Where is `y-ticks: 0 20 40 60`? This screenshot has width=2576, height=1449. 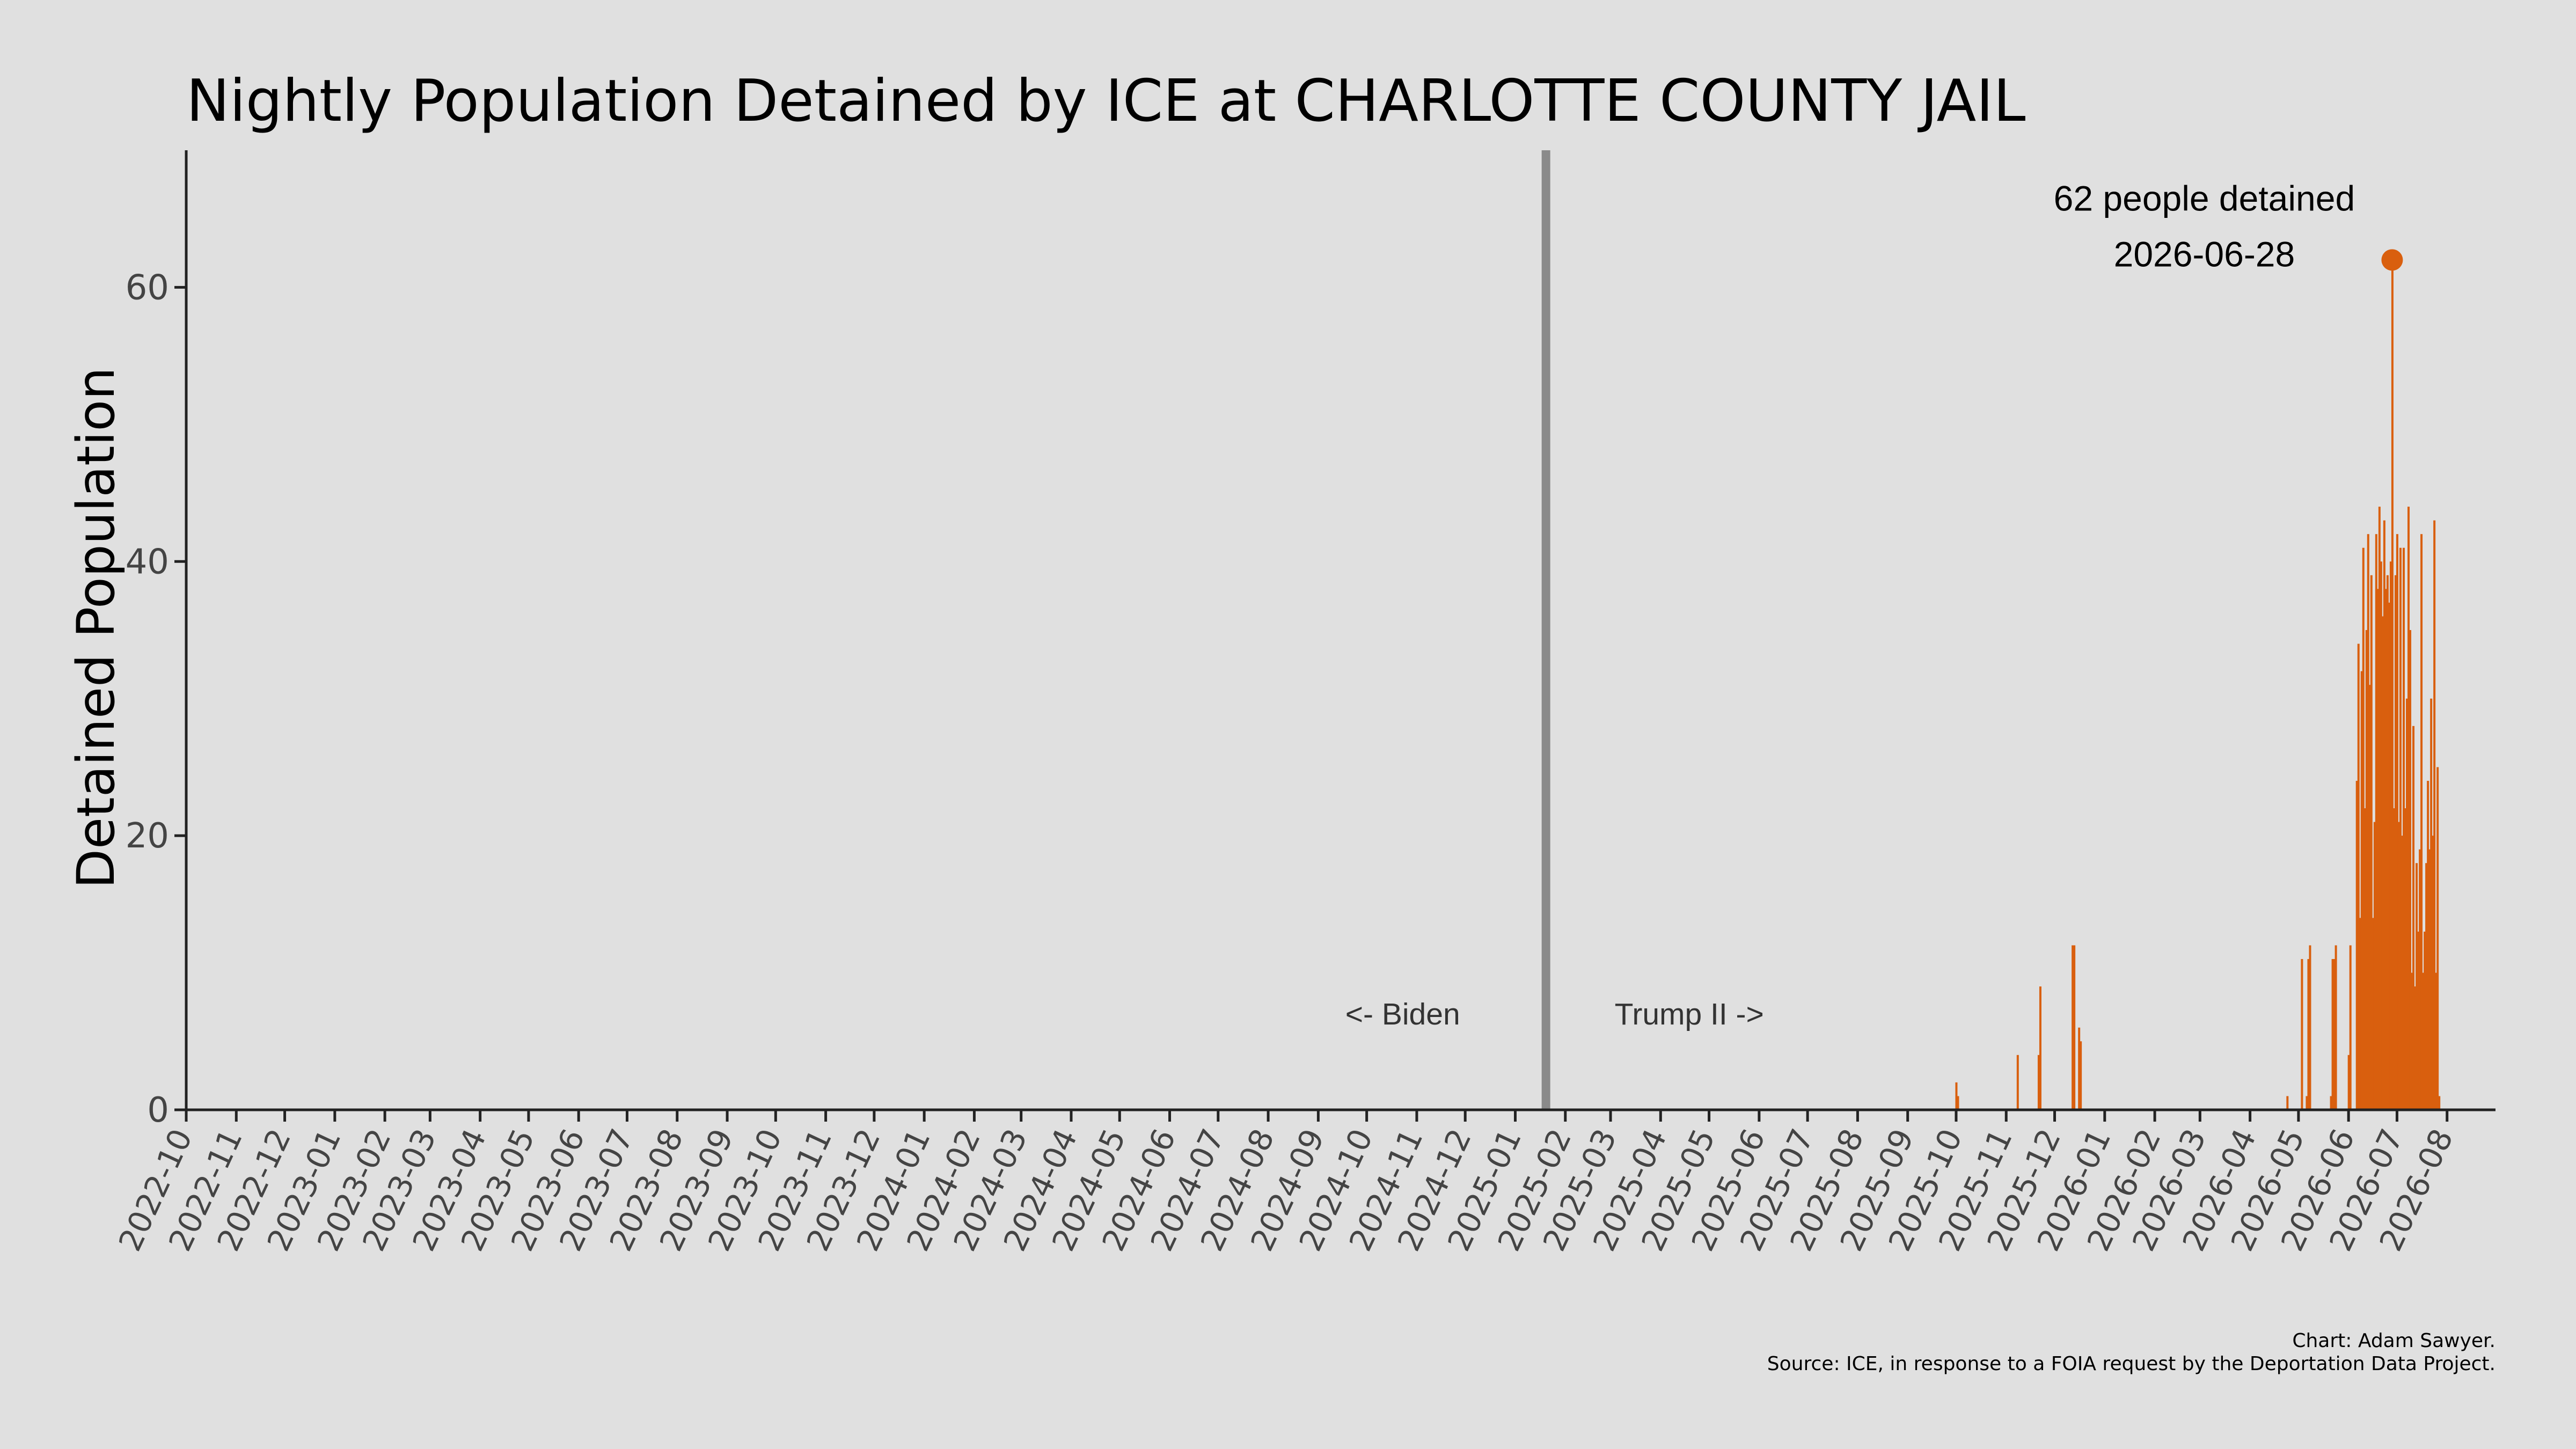 y-ticks: 0 20 40 60 is located at coordinates (156, 699).